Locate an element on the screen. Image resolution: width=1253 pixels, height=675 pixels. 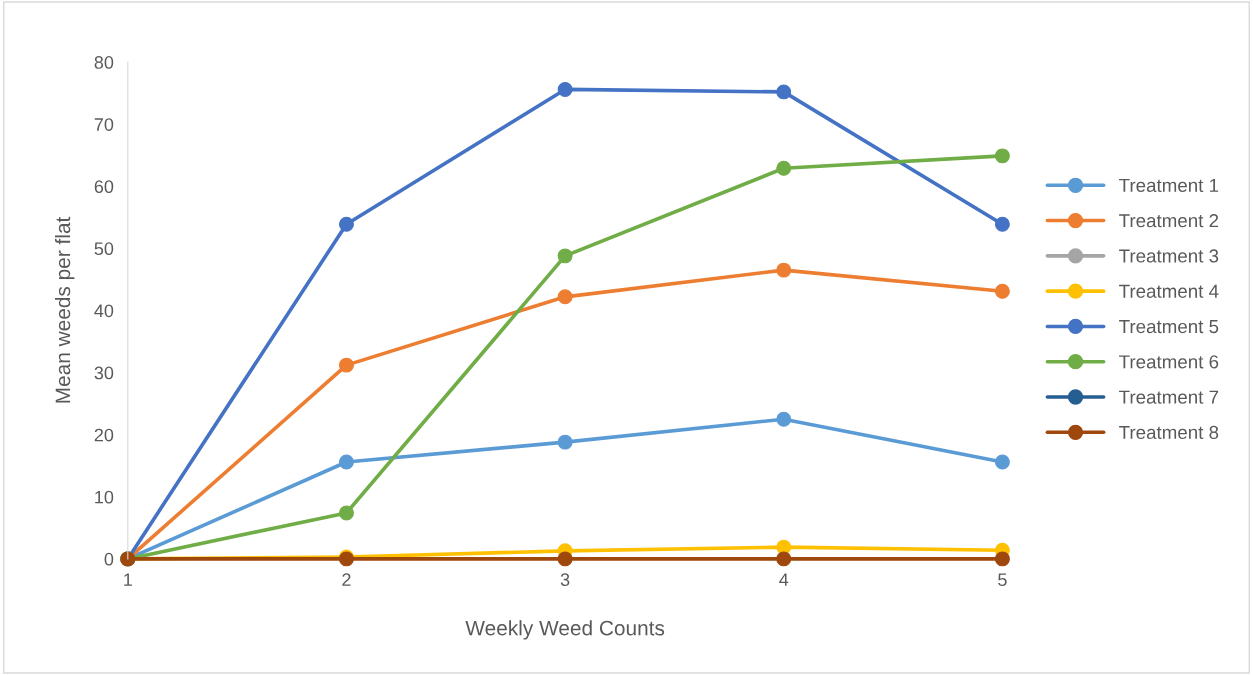
x-tick-label: 2 is located at coordinates (346, 579).